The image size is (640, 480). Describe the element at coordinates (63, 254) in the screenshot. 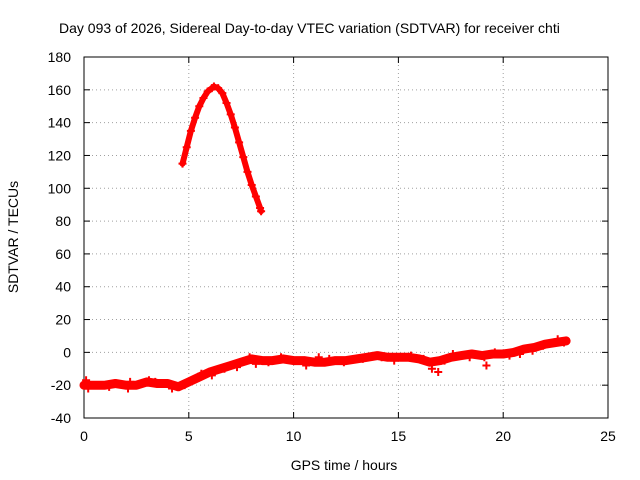

I see `y-tick-label: 60` at that location.